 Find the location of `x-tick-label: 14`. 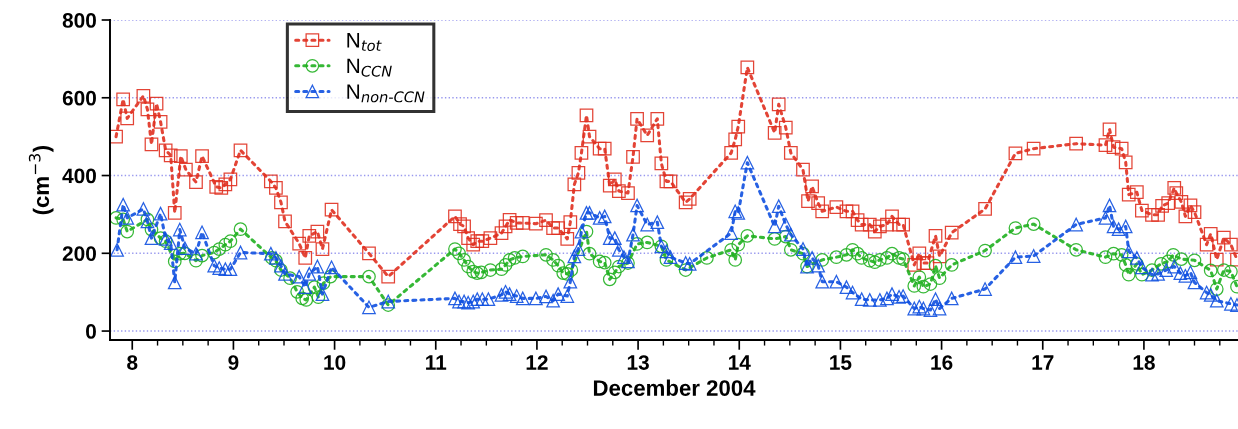

x-tick-label: 14 is located at coordinates (739, 362).